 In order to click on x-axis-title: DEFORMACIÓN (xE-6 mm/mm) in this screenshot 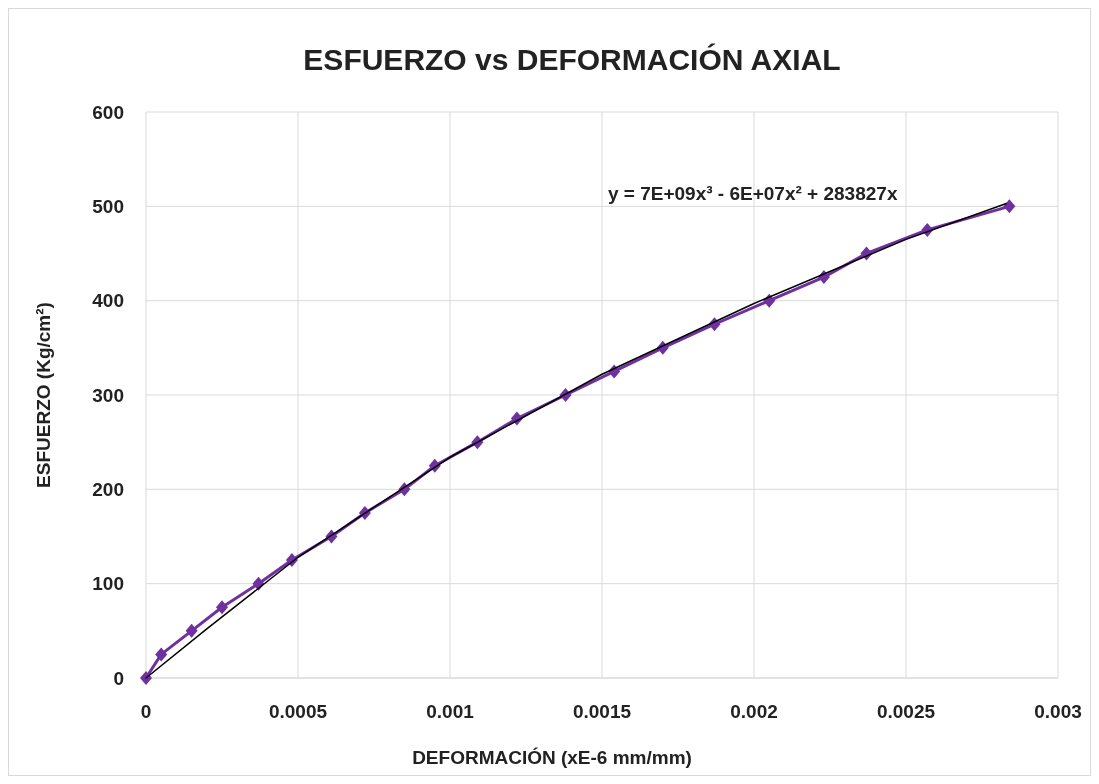, I will do `click(552, 757)`.